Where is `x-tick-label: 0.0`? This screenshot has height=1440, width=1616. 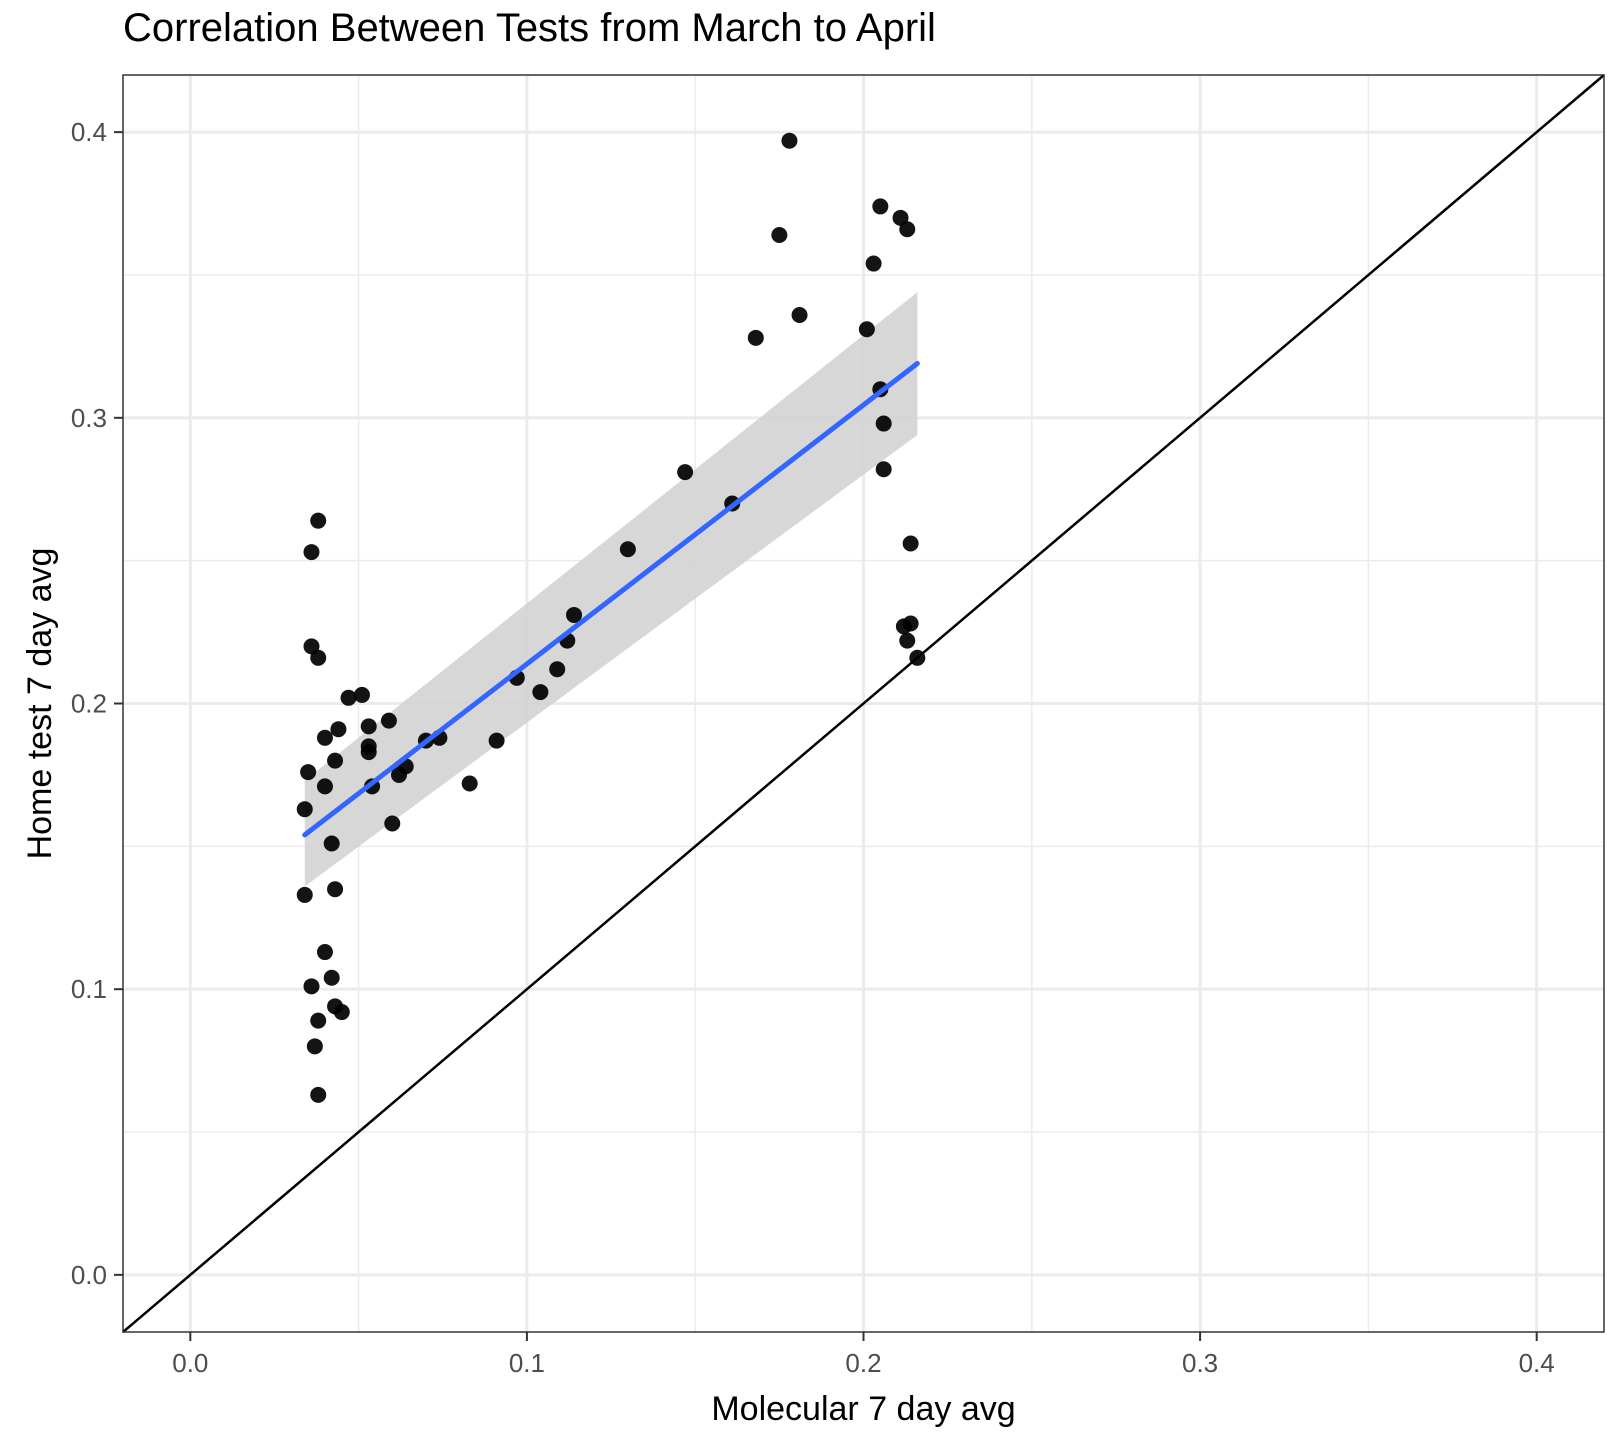 x-tick-label: 0.0 is located at coordinates (190, 1363).